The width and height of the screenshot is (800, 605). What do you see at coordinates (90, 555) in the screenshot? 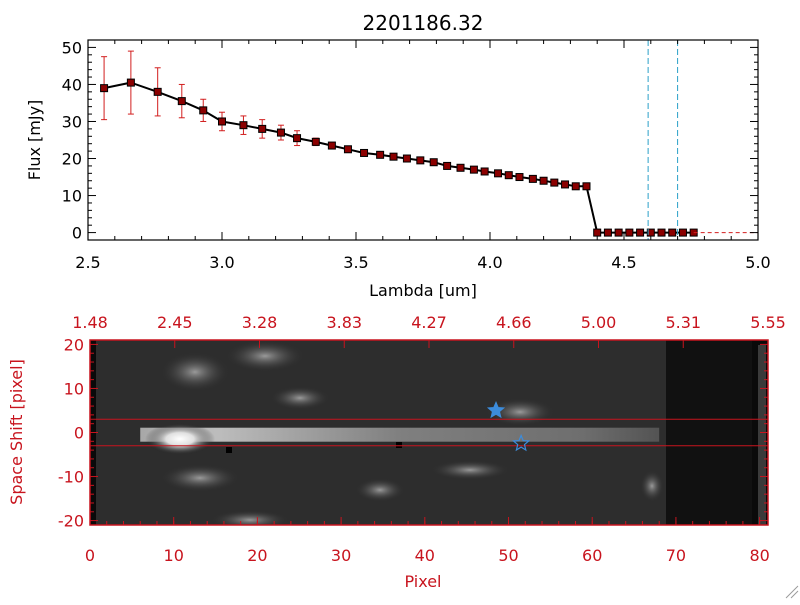
I see `x-tick-label: 0` at bounding box center [90, 555].